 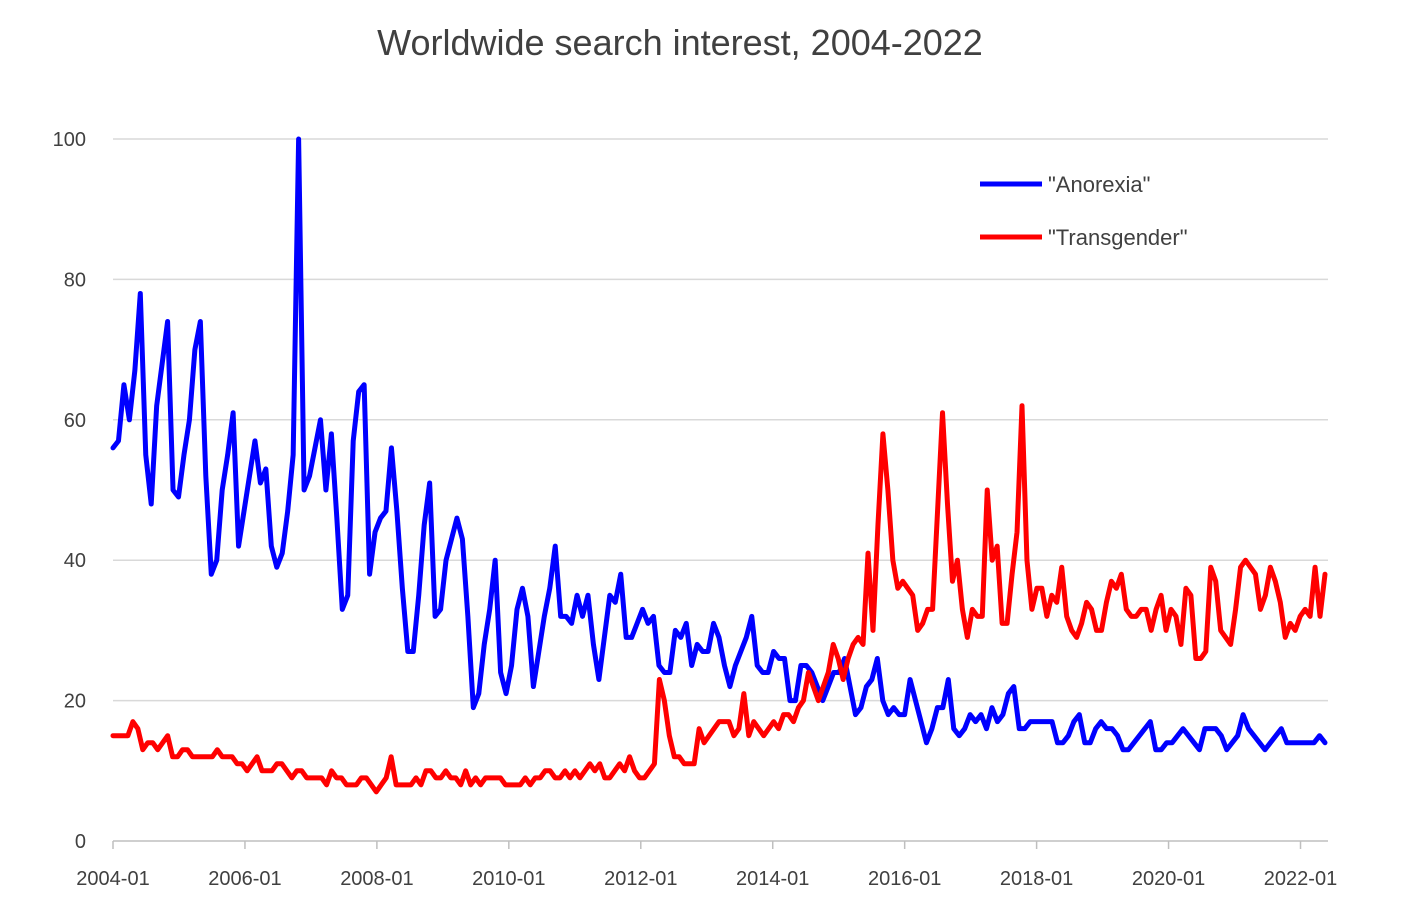 I want to click on x-tick-label: 2004-01, so click(x=112, y=879).